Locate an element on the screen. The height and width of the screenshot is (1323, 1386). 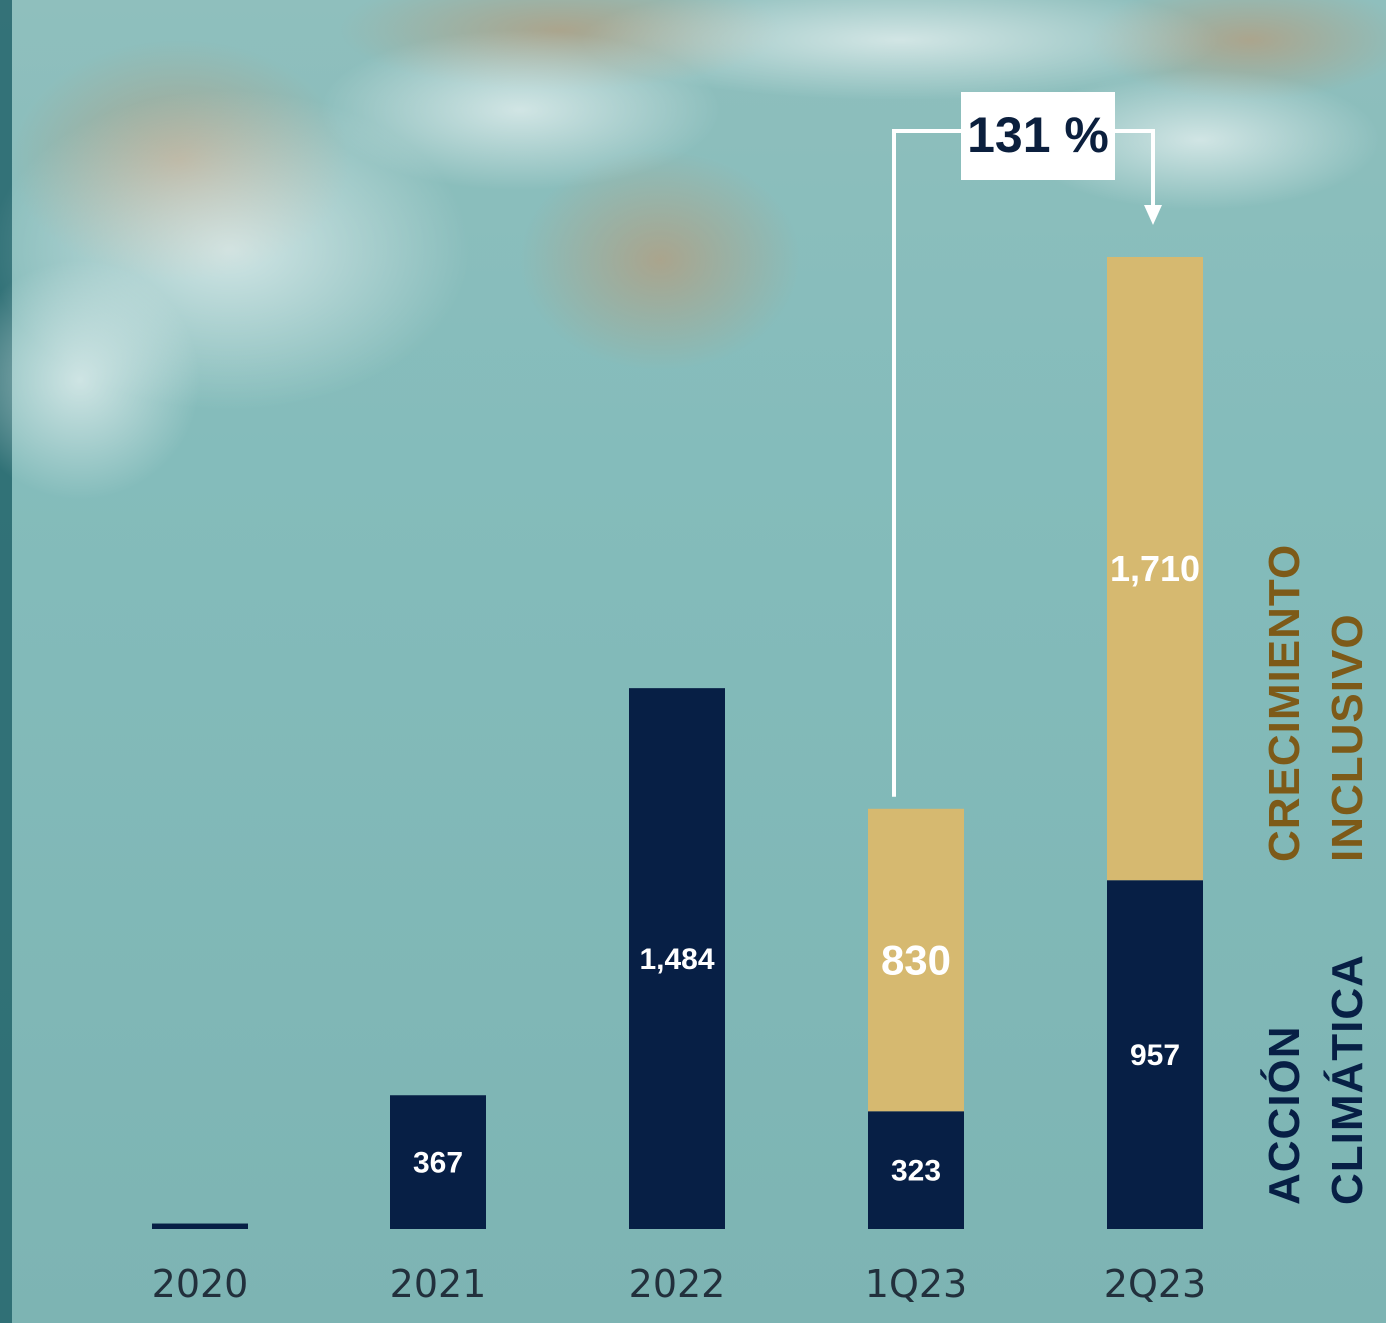
value-label-2022-series-1: 1,484 is located at coordinates (676, 959).